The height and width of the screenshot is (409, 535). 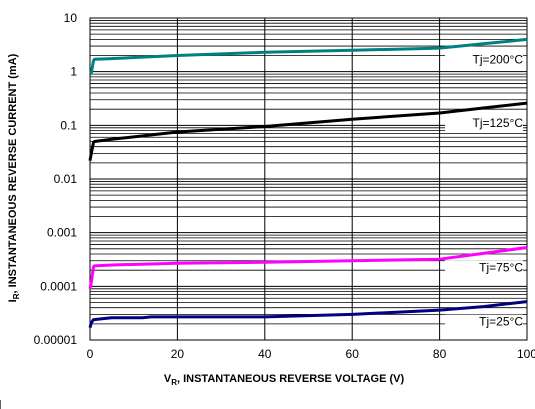 What do you see at coordinates (90, 354) in the screenshot?
I see `x-tick-label: 0` at bounding box center [90, 354].